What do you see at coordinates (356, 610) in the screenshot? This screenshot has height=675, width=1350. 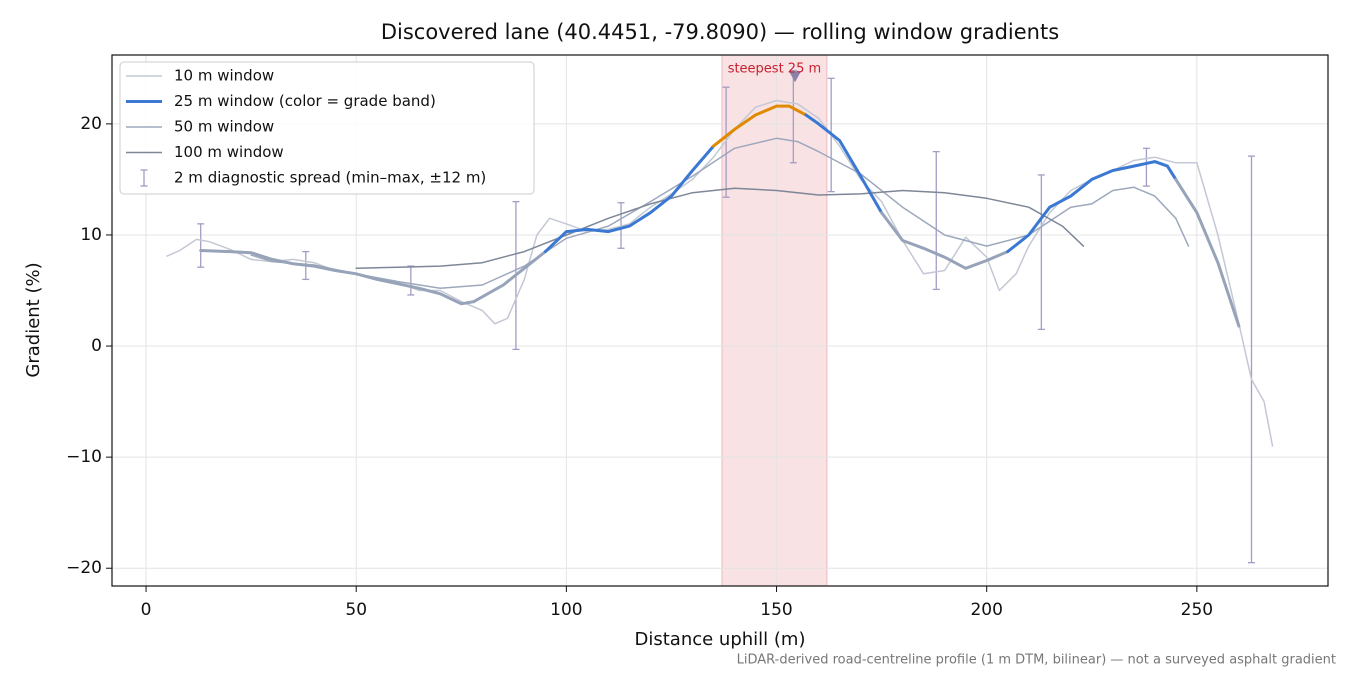 I see `x-tick-label: 50` at bounding box center [356, 610].